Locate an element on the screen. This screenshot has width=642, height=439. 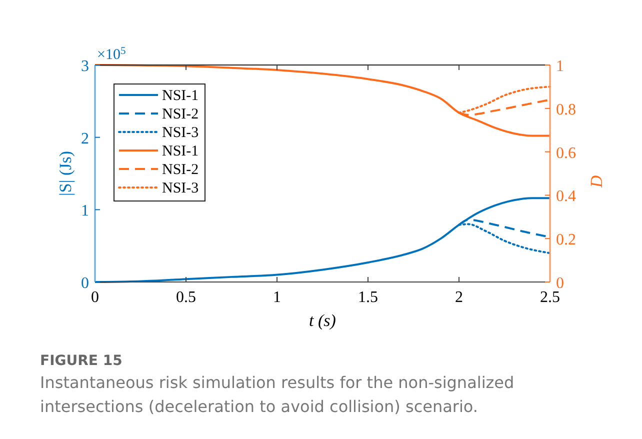
text: ×10$^{5}$ is located at coordinates (111, 54).